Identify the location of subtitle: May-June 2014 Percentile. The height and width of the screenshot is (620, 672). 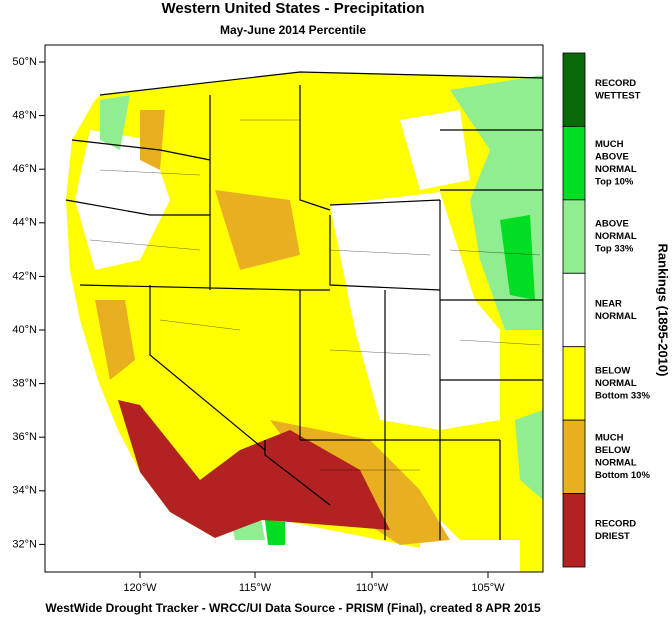
(293, 30).